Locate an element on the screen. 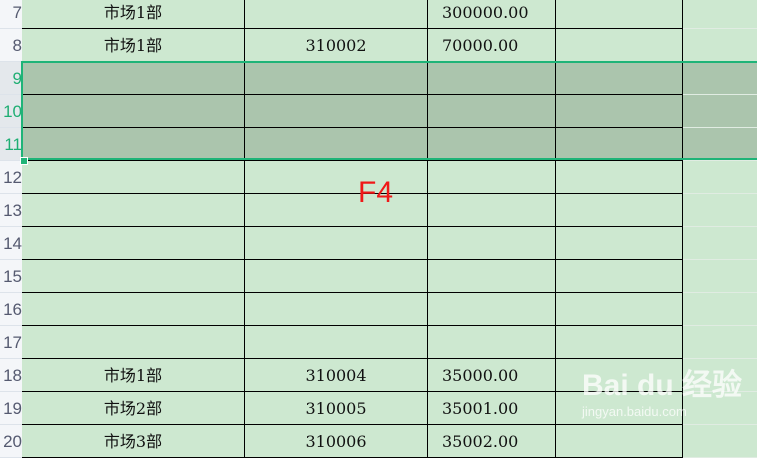  table-row: 市场1部 300000.00 is located at coordinates (389, 14).